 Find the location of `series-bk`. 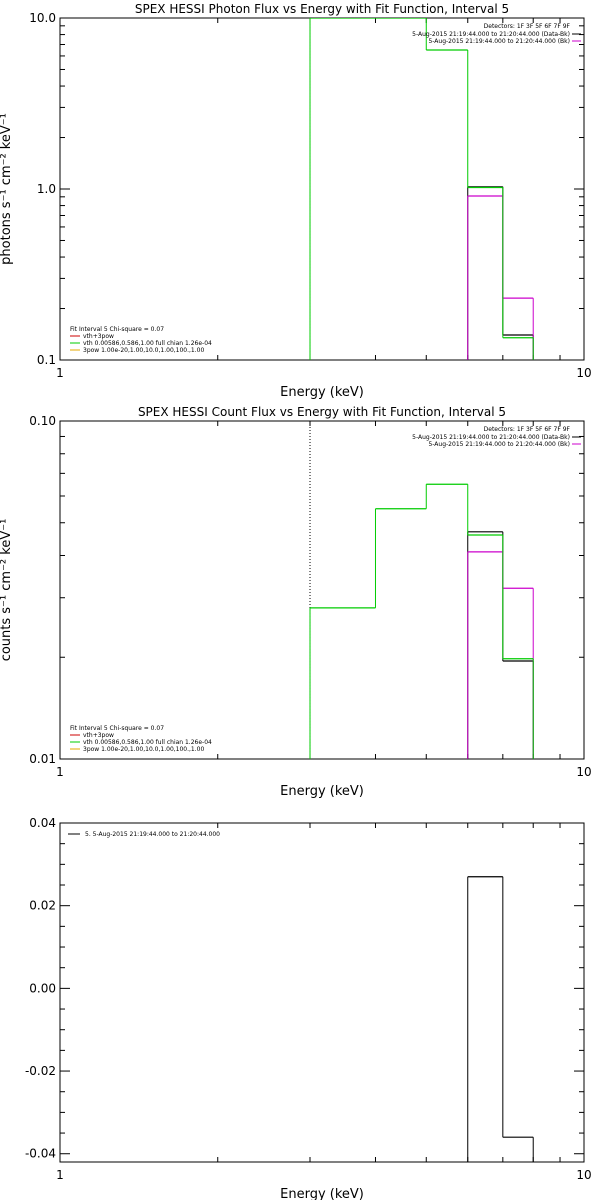

series-bk is located at coordinates (500, 655).